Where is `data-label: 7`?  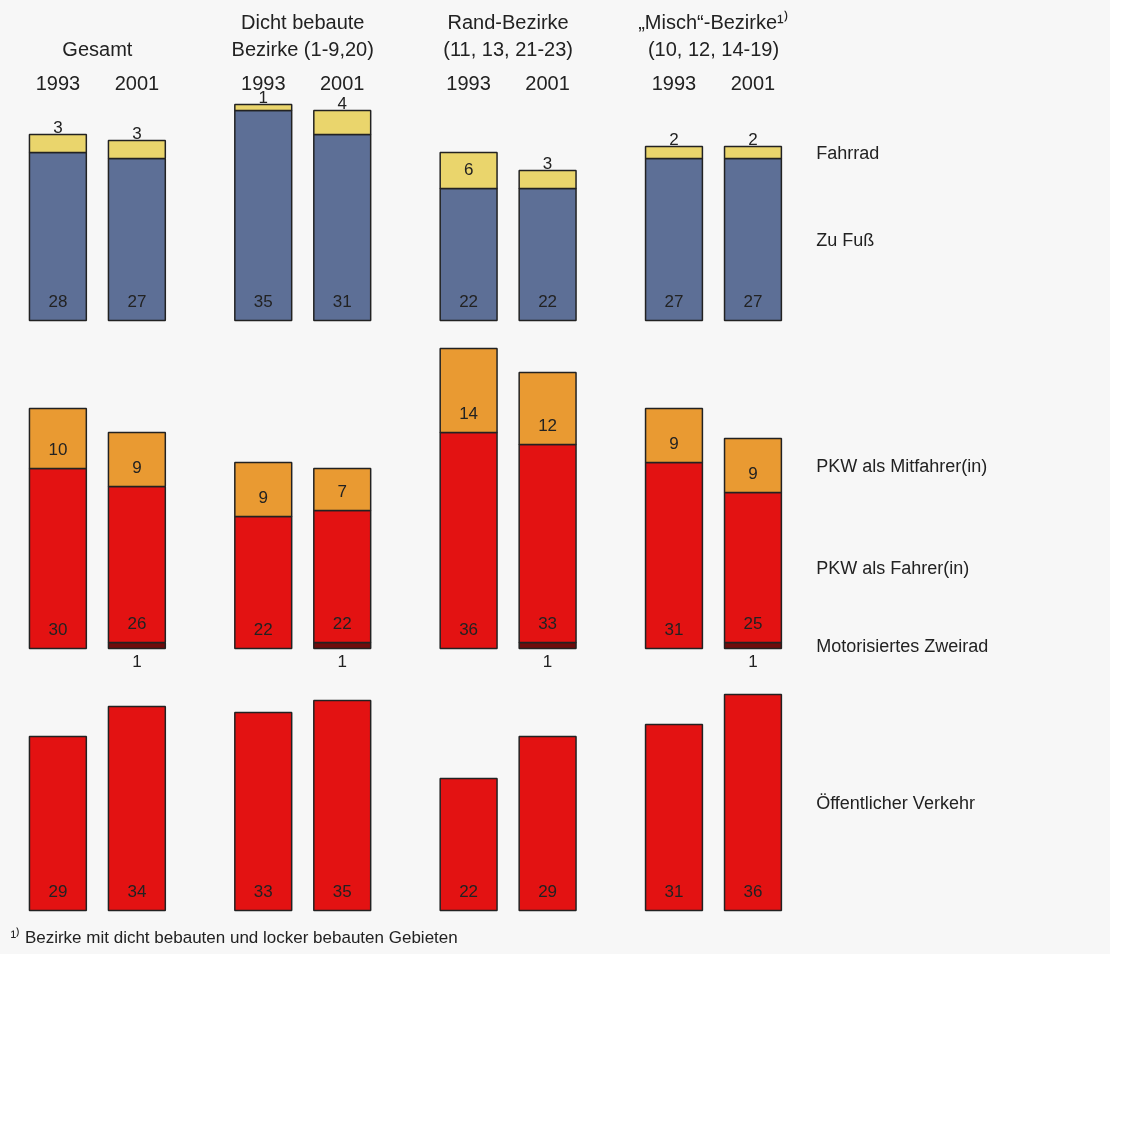 data-label: 7 is located at coordinates (342, 492).